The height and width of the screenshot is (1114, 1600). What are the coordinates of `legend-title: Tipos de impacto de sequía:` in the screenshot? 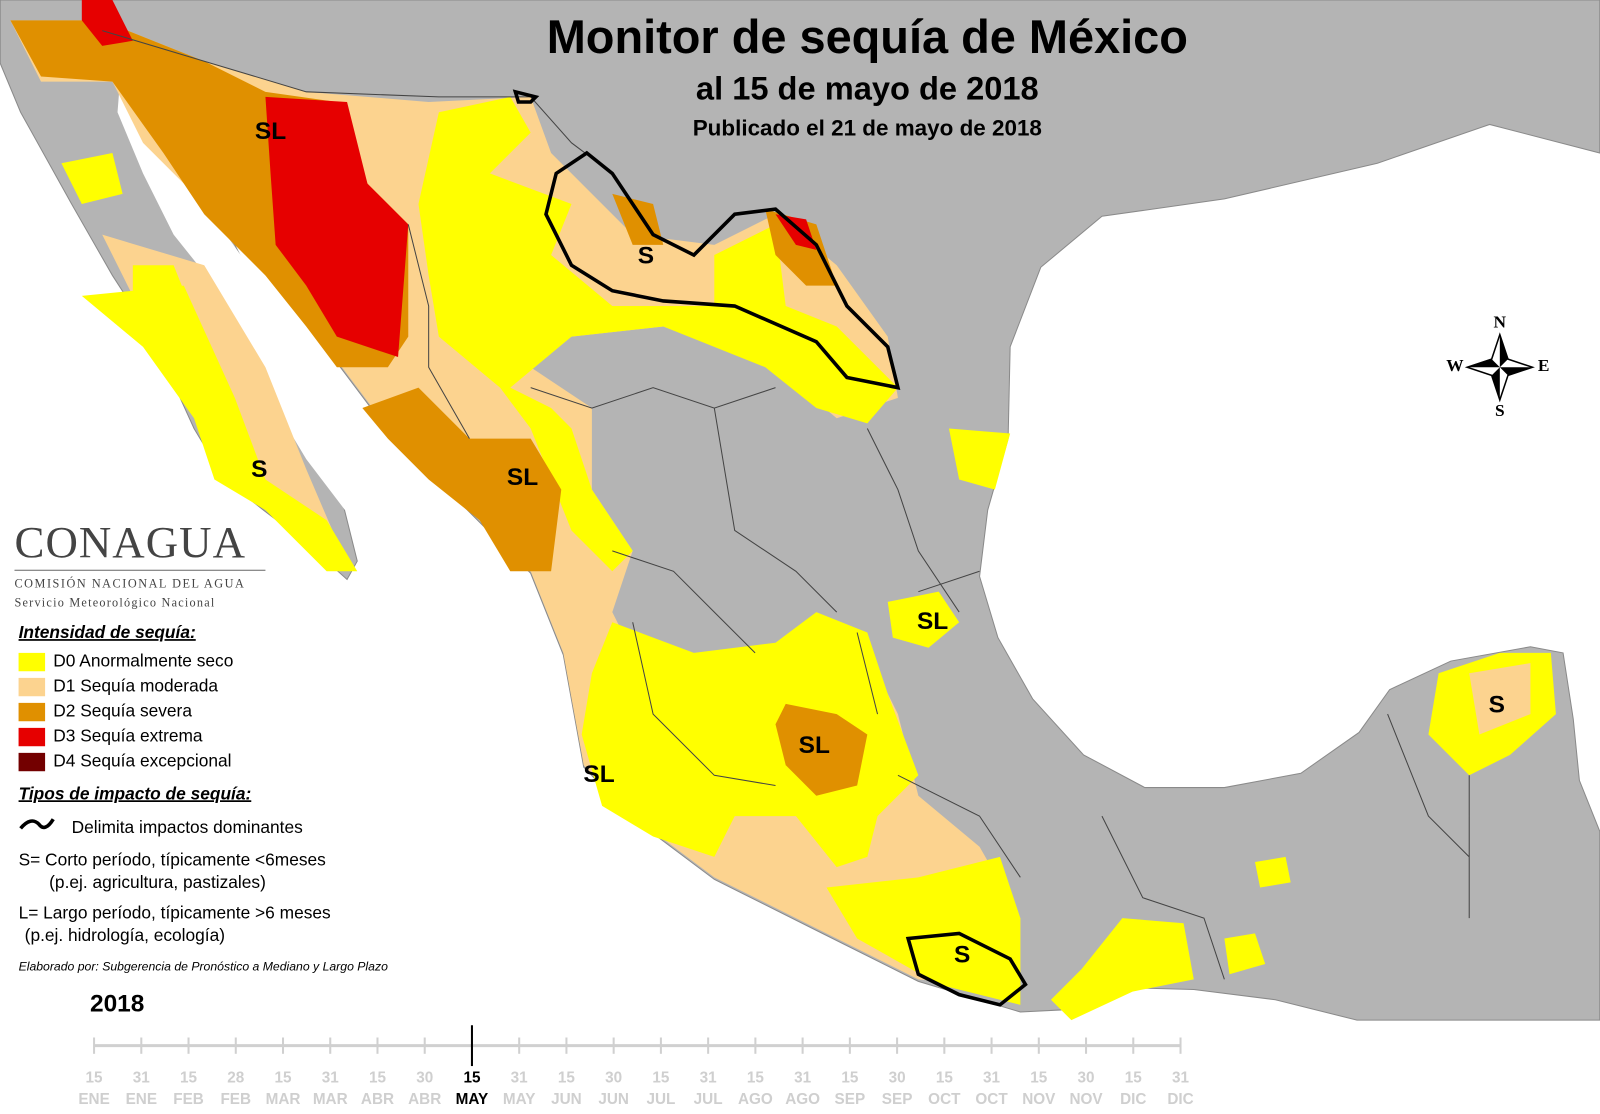 It's located at (135, 793).